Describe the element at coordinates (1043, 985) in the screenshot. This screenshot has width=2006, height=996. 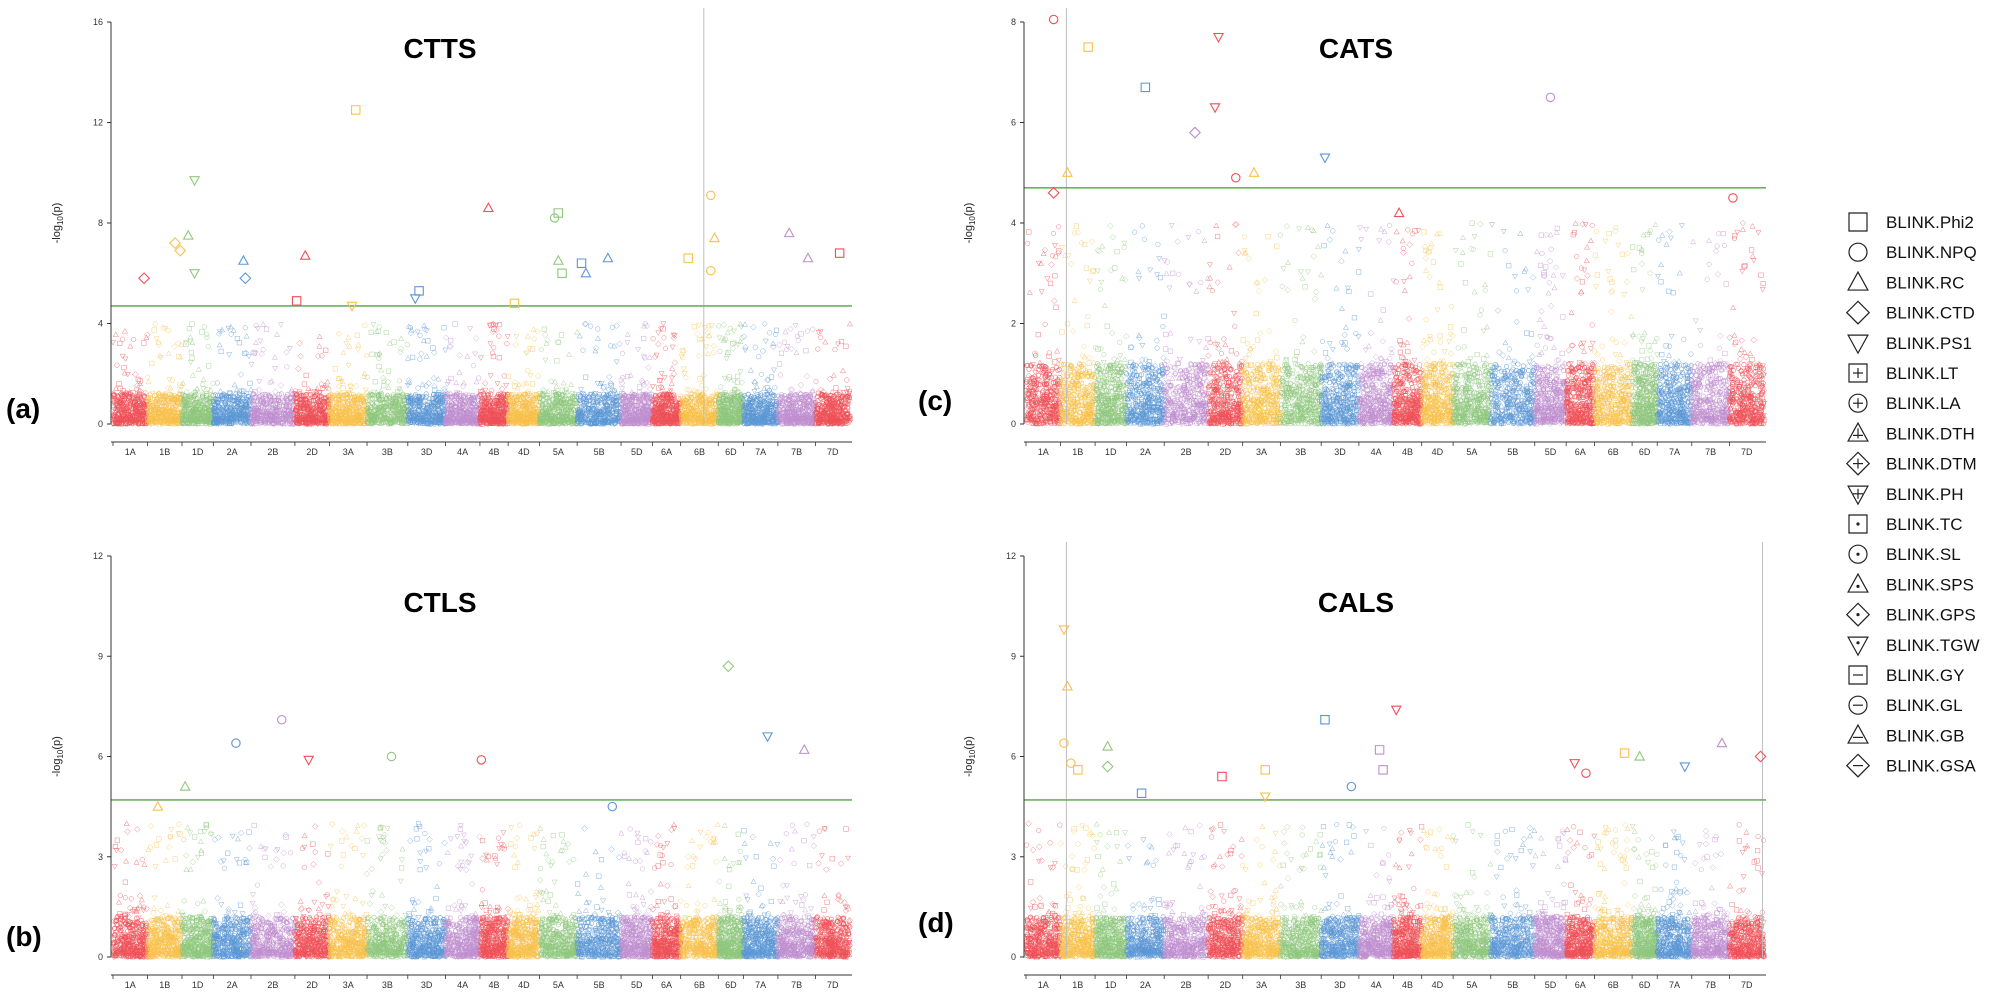
I see `x-tick-label: 1A` at that location.